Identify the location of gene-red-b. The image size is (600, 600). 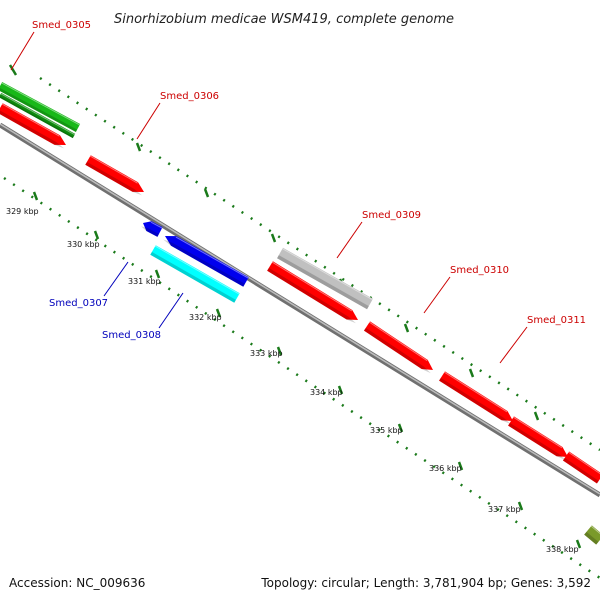
(538, 438).